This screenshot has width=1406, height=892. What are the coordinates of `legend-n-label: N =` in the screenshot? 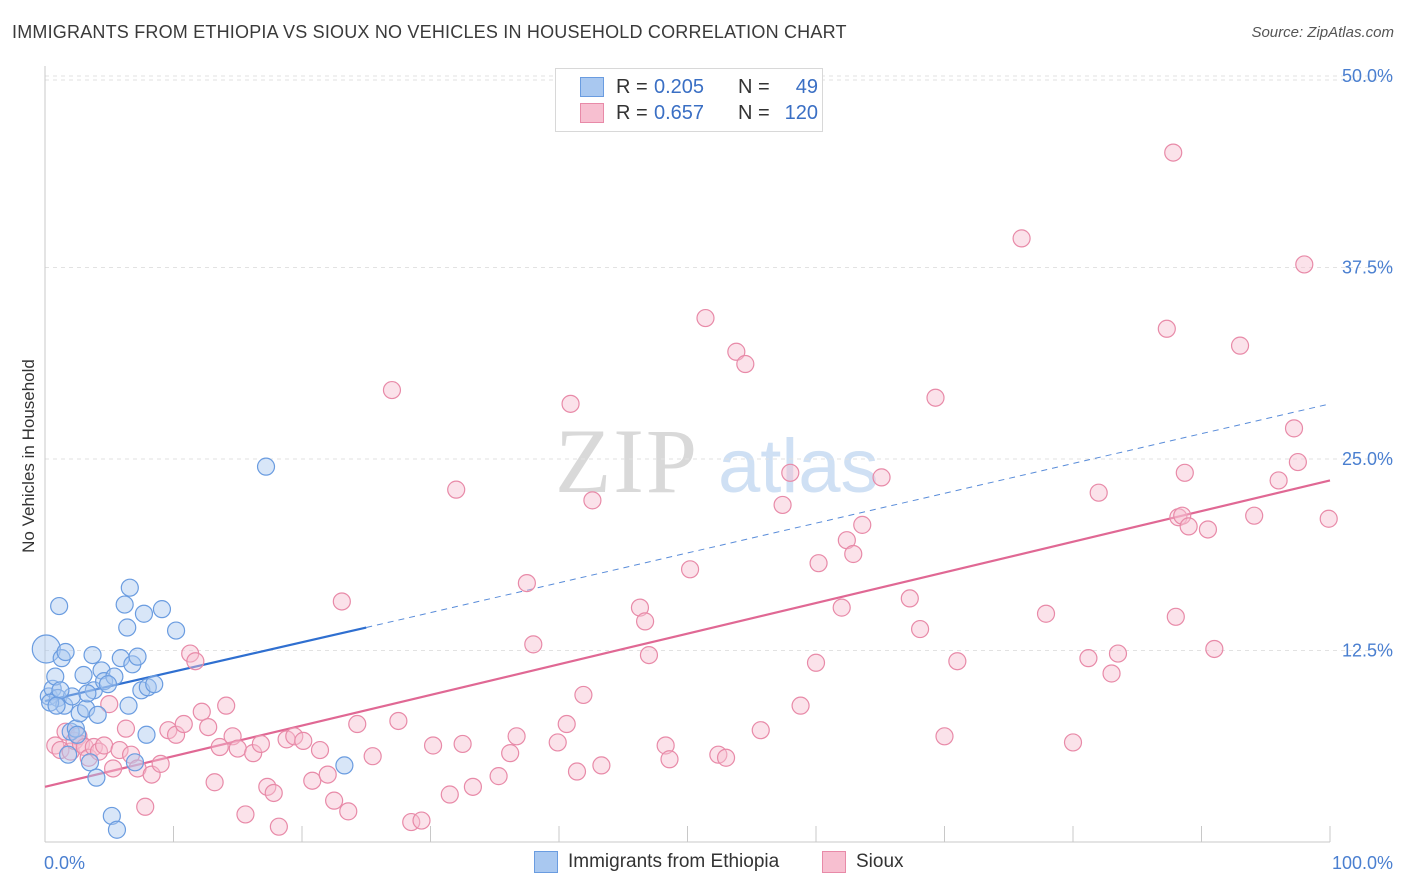 It's located at (754, 86).